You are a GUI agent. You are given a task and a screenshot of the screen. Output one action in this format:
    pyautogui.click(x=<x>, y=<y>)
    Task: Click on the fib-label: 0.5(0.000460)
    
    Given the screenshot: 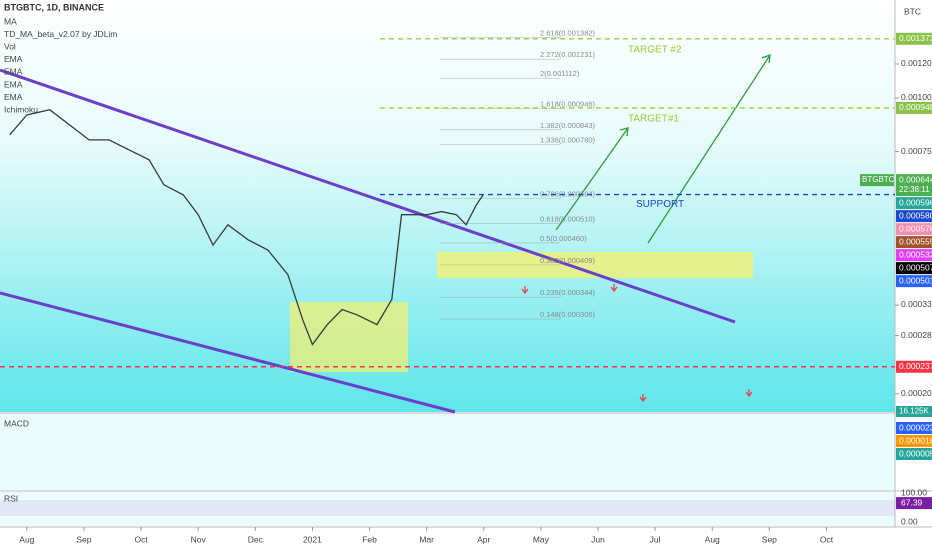 What is the action you would take?
    pyautogui.click(x=563, y=238)
    